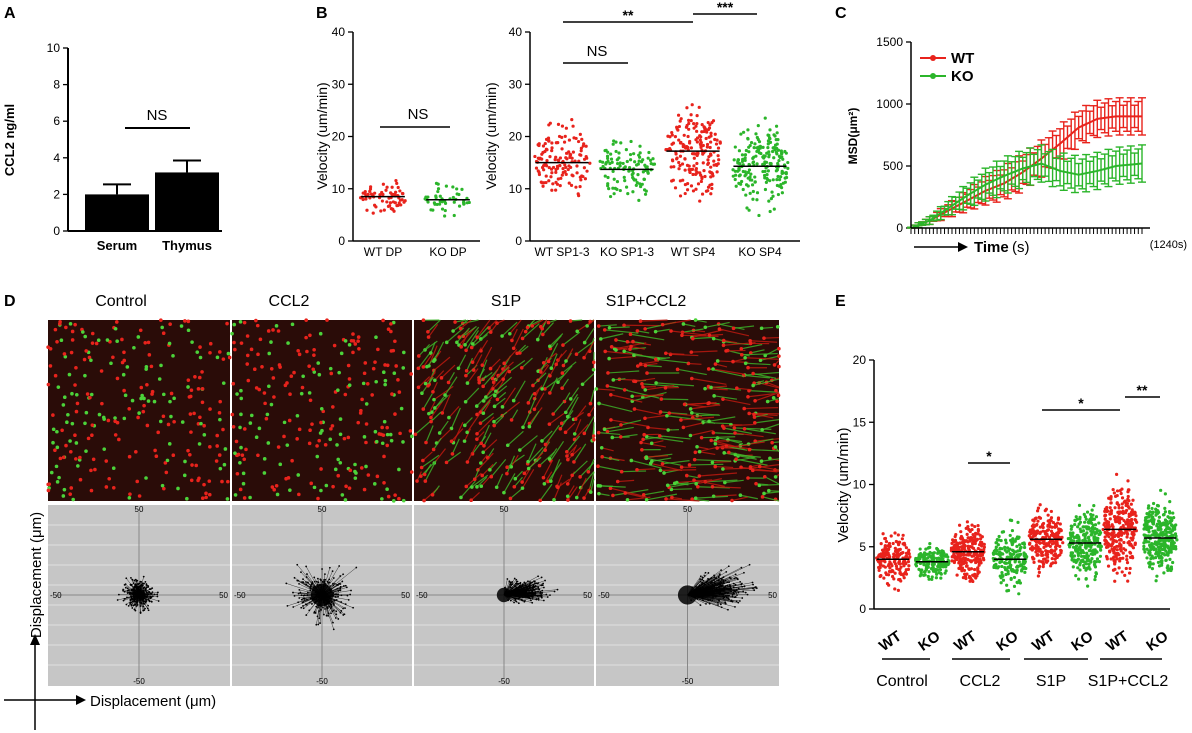 The width and height of the screenshot is (1192, 733). Describe the element at coordinates (1021, 247) in the screenshot. I see `c-x-axis-unit: (s)` at that location.